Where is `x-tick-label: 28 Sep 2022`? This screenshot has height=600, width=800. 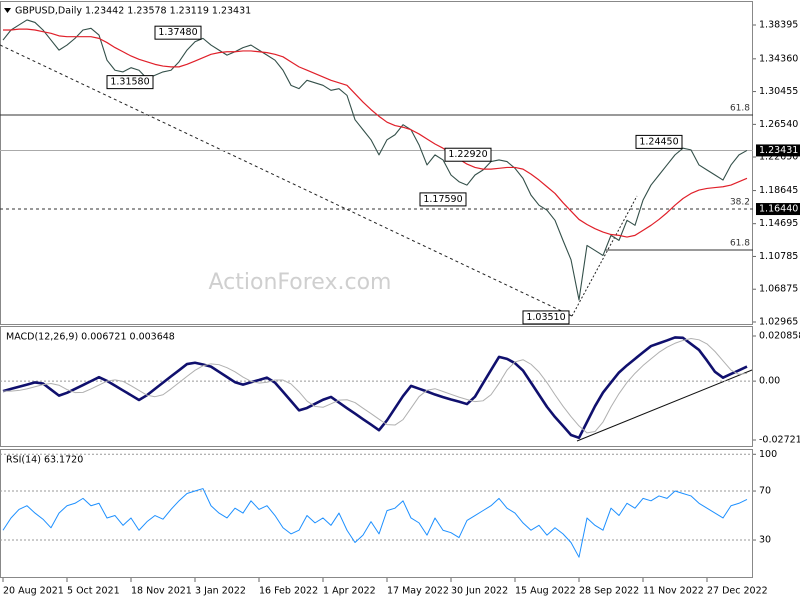
x-tick-label: 28 Sep 2022 is located at coordinates (609, 591).